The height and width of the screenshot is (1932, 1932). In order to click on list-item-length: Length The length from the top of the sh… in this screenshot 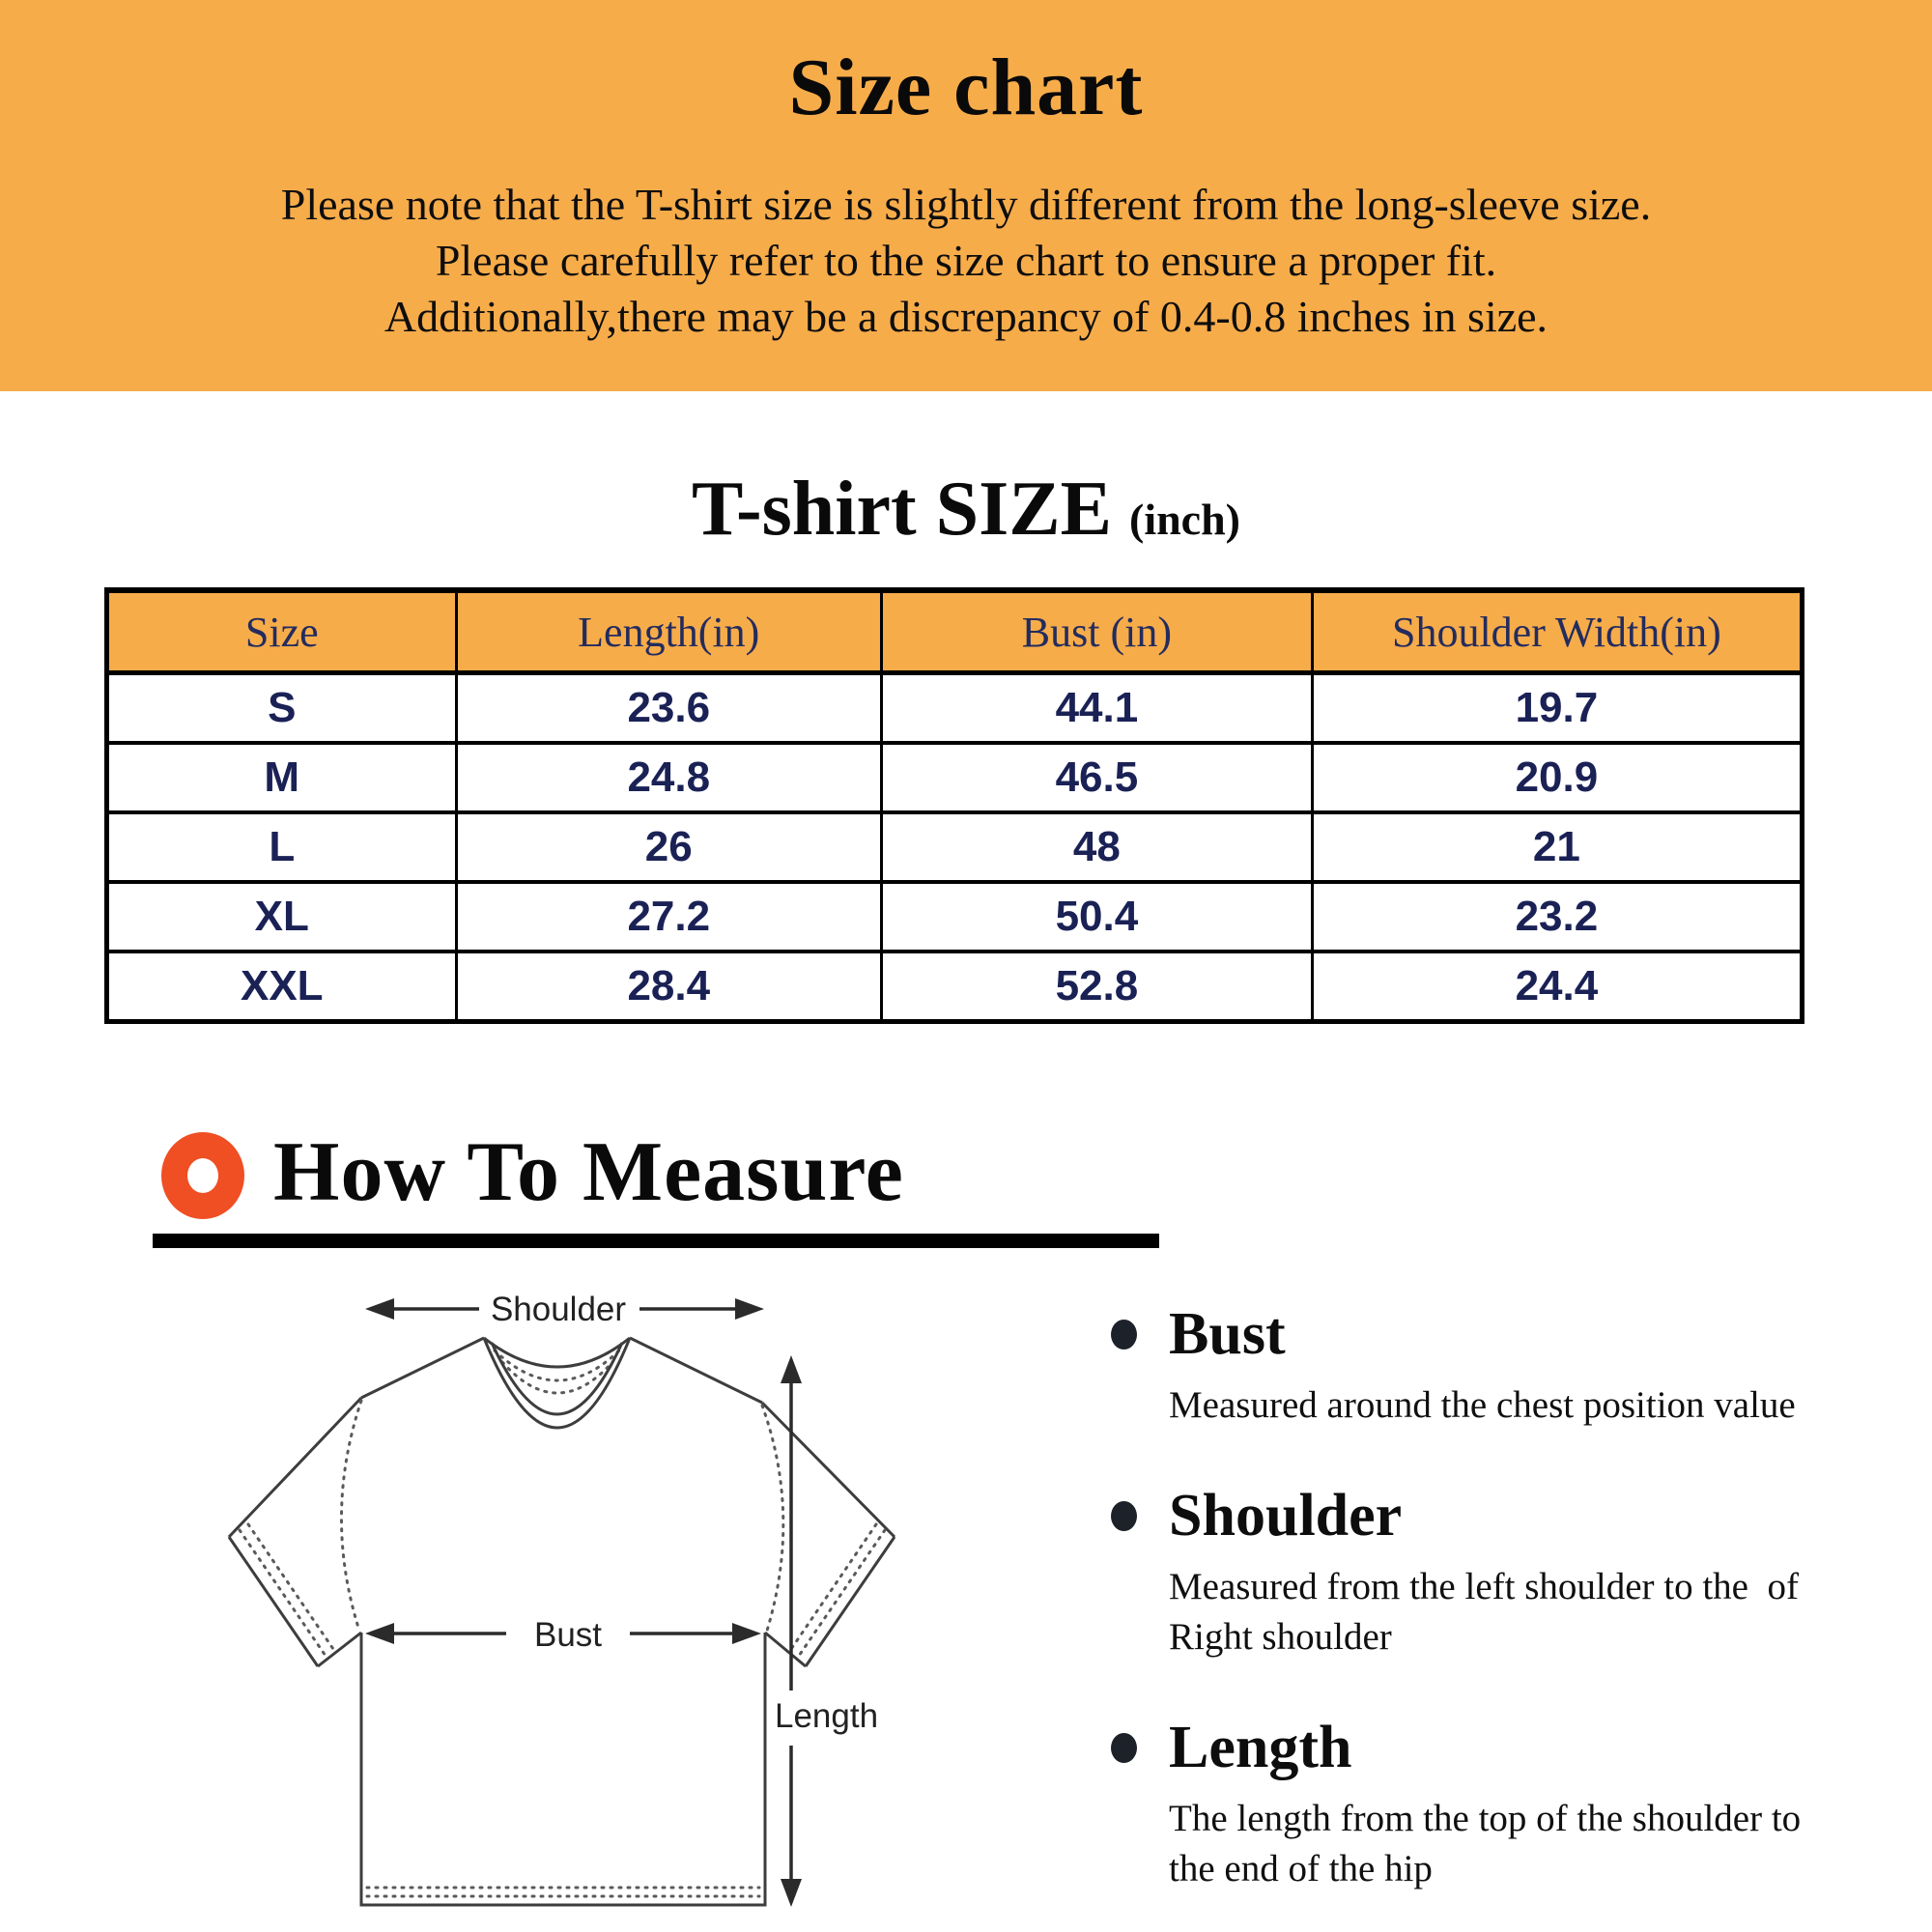, I will do `click(1502, 1804)`.